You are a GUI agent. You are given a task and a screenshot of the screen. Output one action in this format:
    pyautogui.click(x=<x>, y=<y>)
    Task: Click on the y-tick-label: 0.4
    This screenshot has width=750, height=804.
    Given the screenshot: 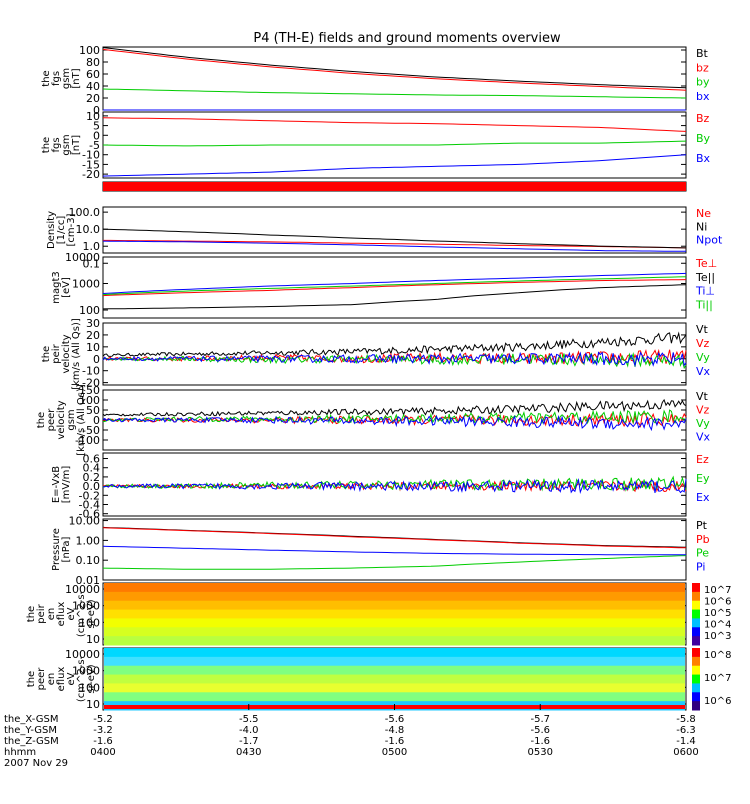 What is the action you would take?
    pyautogui.click(x=92, y=468)
    